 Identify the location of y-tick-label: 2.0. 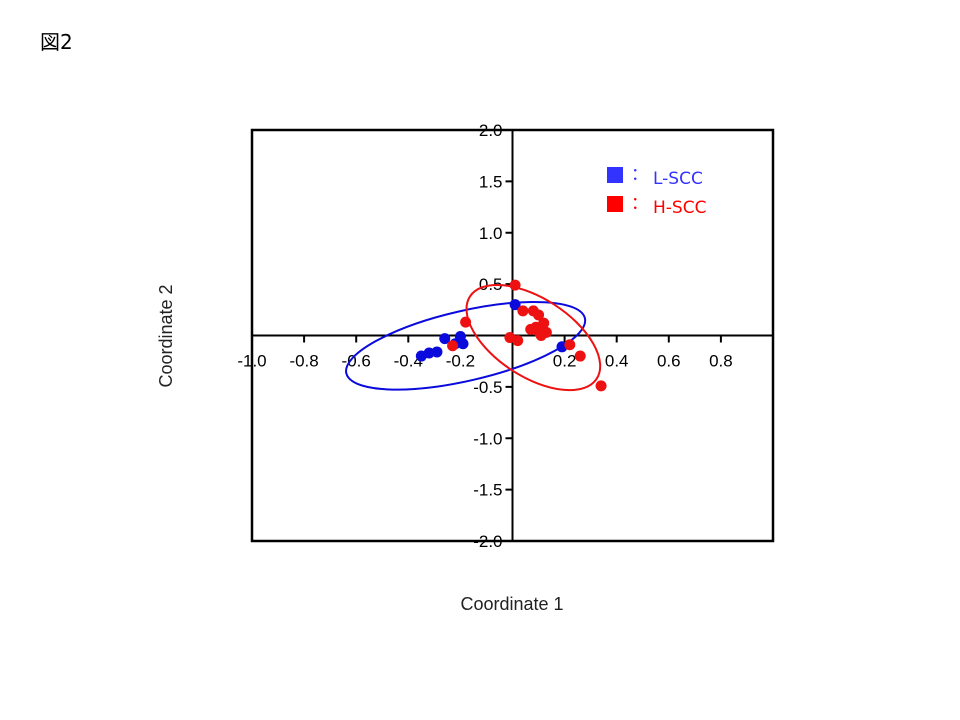
(491, 130).